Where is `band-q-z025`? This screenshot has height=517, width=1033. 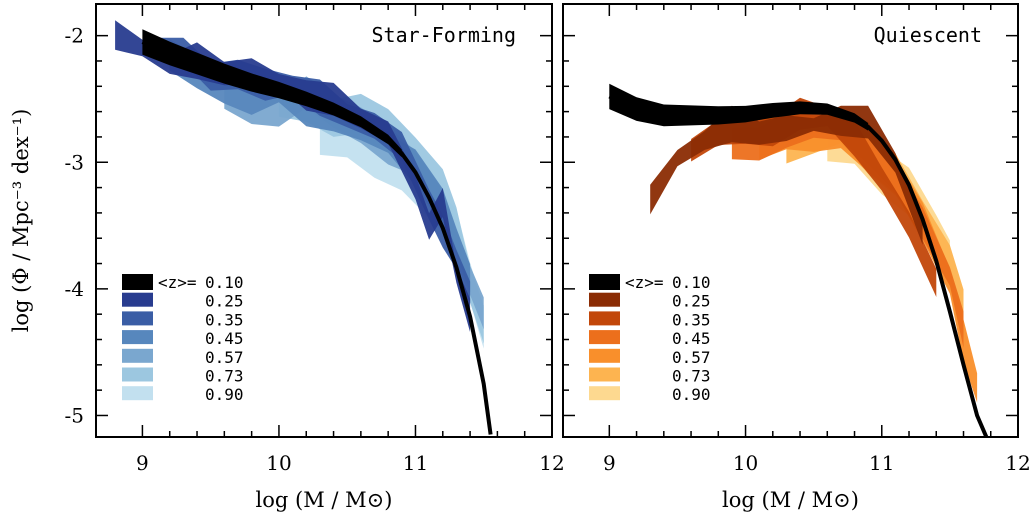 band-q-z025 is located at coordinates (786, 175).